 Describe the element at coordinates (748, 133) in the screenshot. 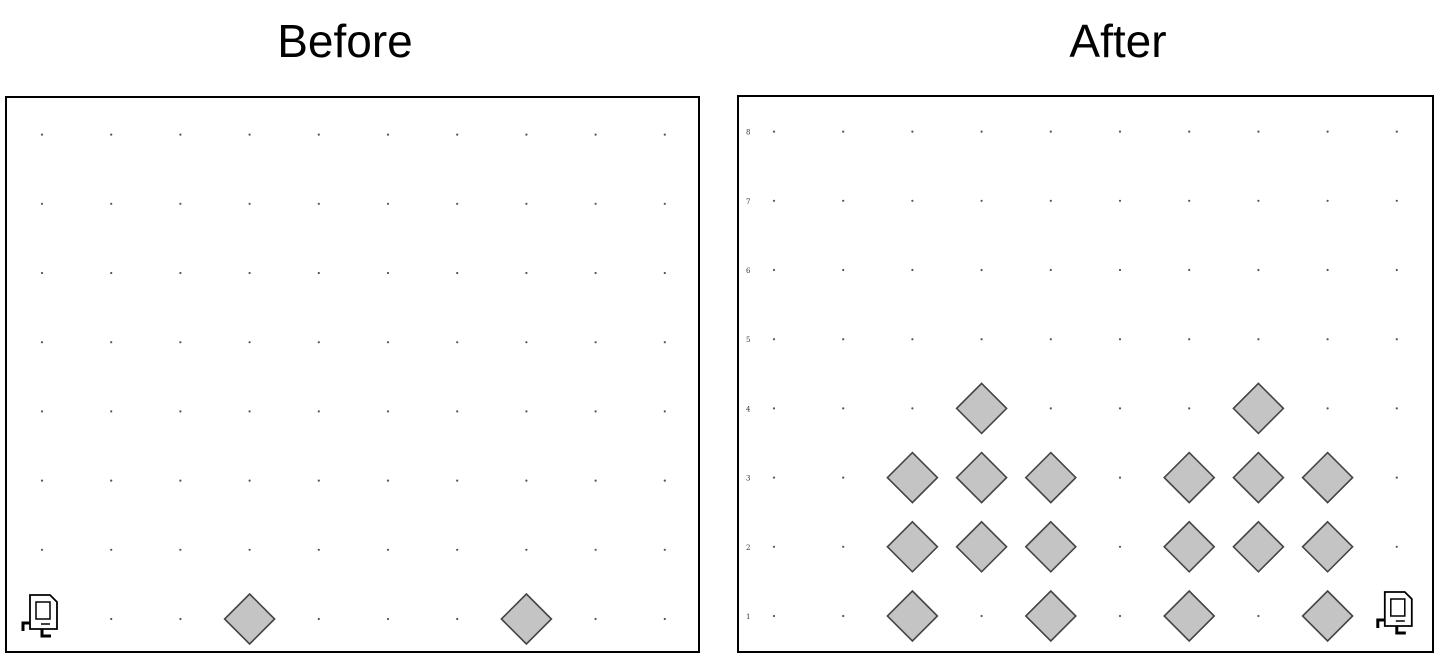

I see `row-number-label: 8` at that location.